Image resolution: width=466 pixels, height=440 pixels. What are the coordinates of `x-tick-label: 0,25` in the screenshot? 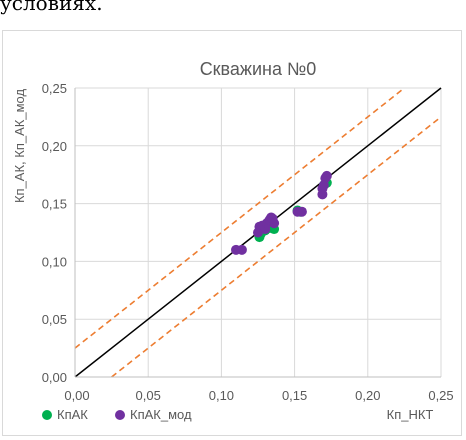 It's located at (440, 395).